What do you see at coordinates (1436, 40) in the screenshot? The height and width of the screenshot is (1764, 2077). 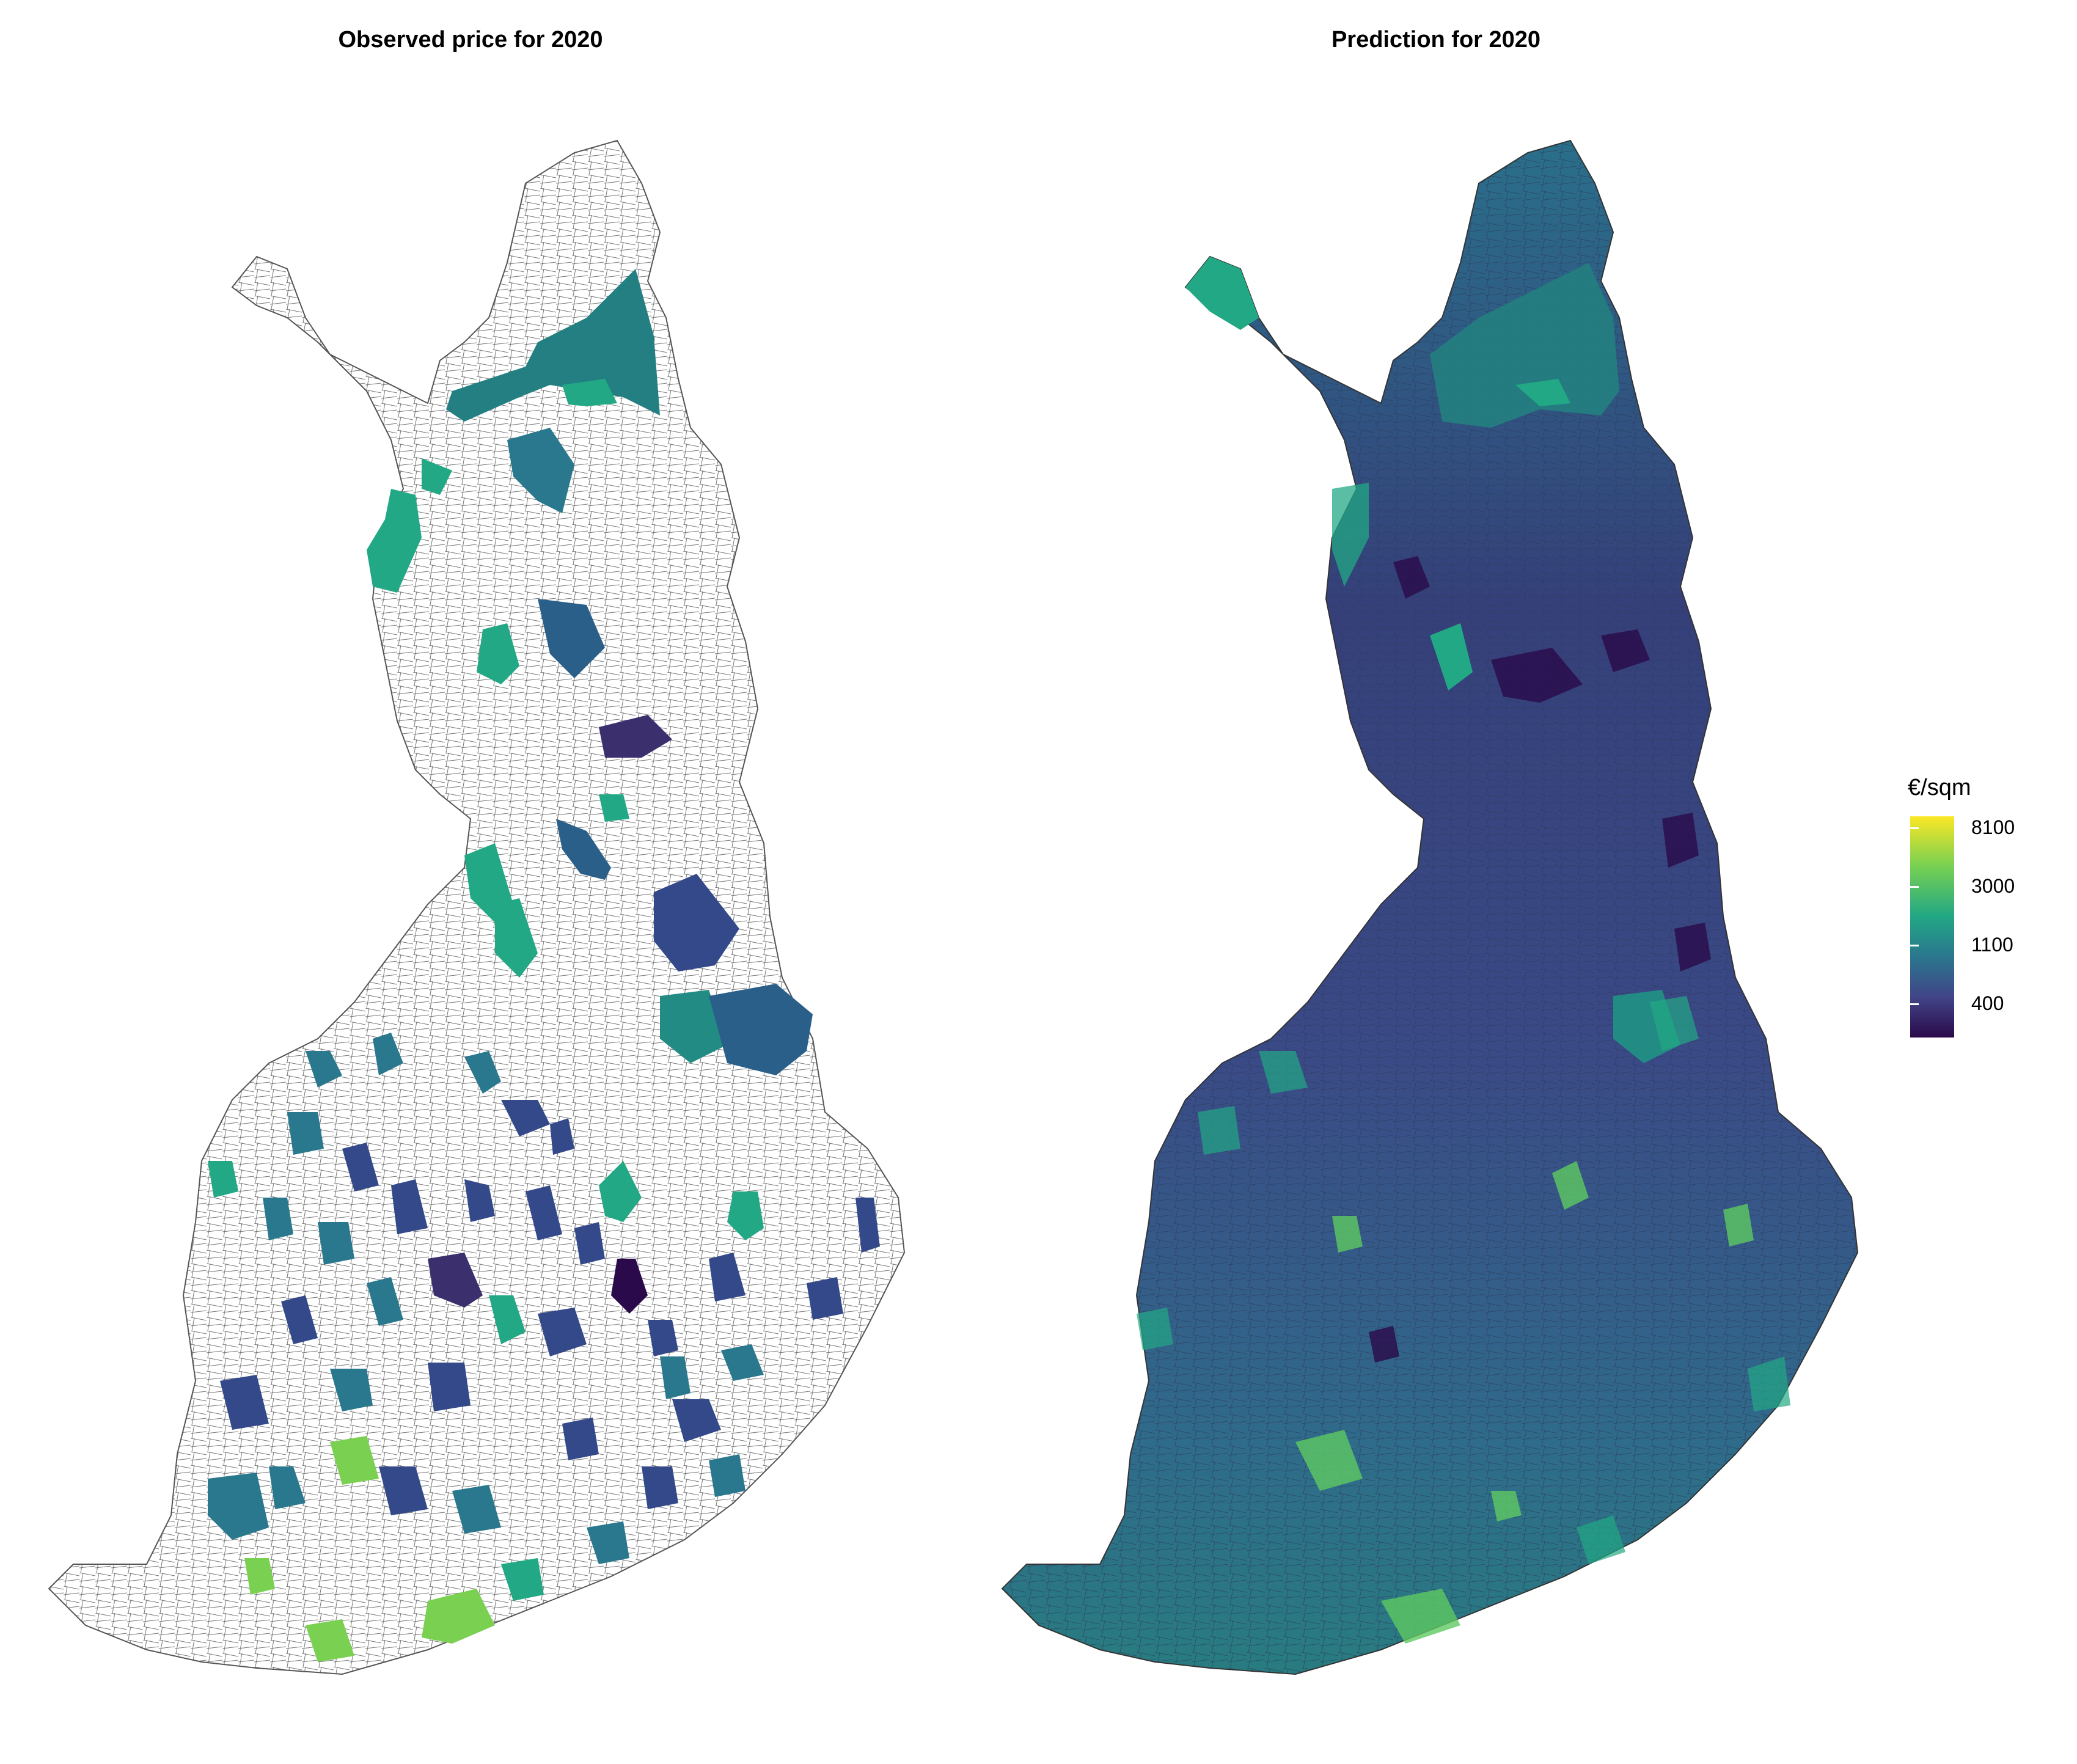 I see `prediction-map-title: Prediction for 2020` at bounding box center [1436, 40].